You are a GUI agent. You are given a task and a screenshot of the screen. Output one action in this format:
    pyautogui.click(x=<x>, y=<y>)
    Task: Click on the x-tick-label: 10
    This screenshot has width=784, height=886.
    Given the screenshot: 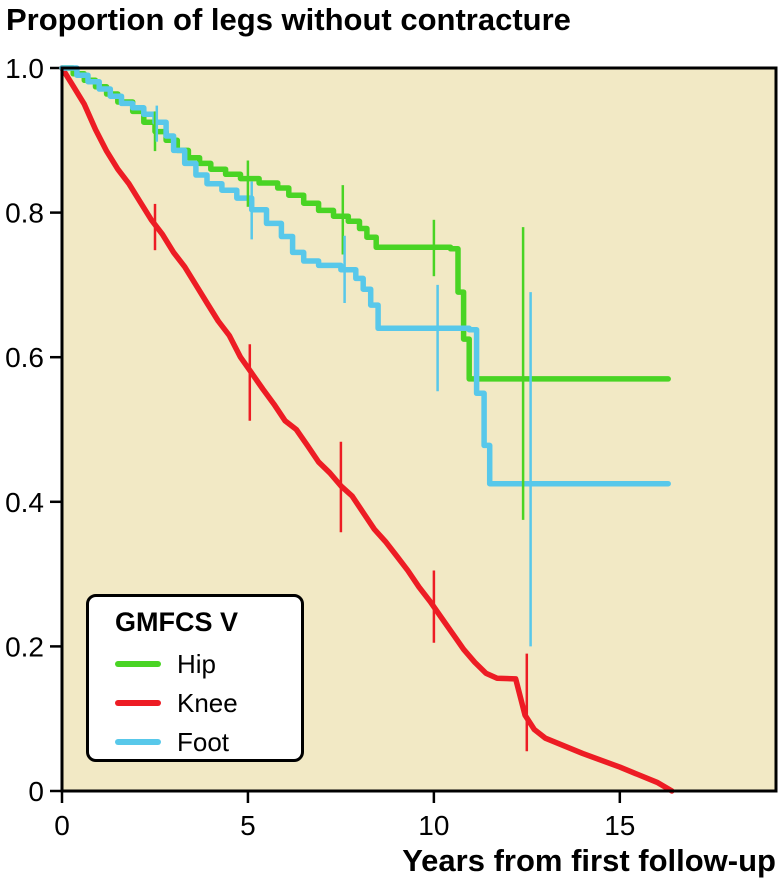 What is the action you would take?
    pyautogui.click(x=433, y=825)
    